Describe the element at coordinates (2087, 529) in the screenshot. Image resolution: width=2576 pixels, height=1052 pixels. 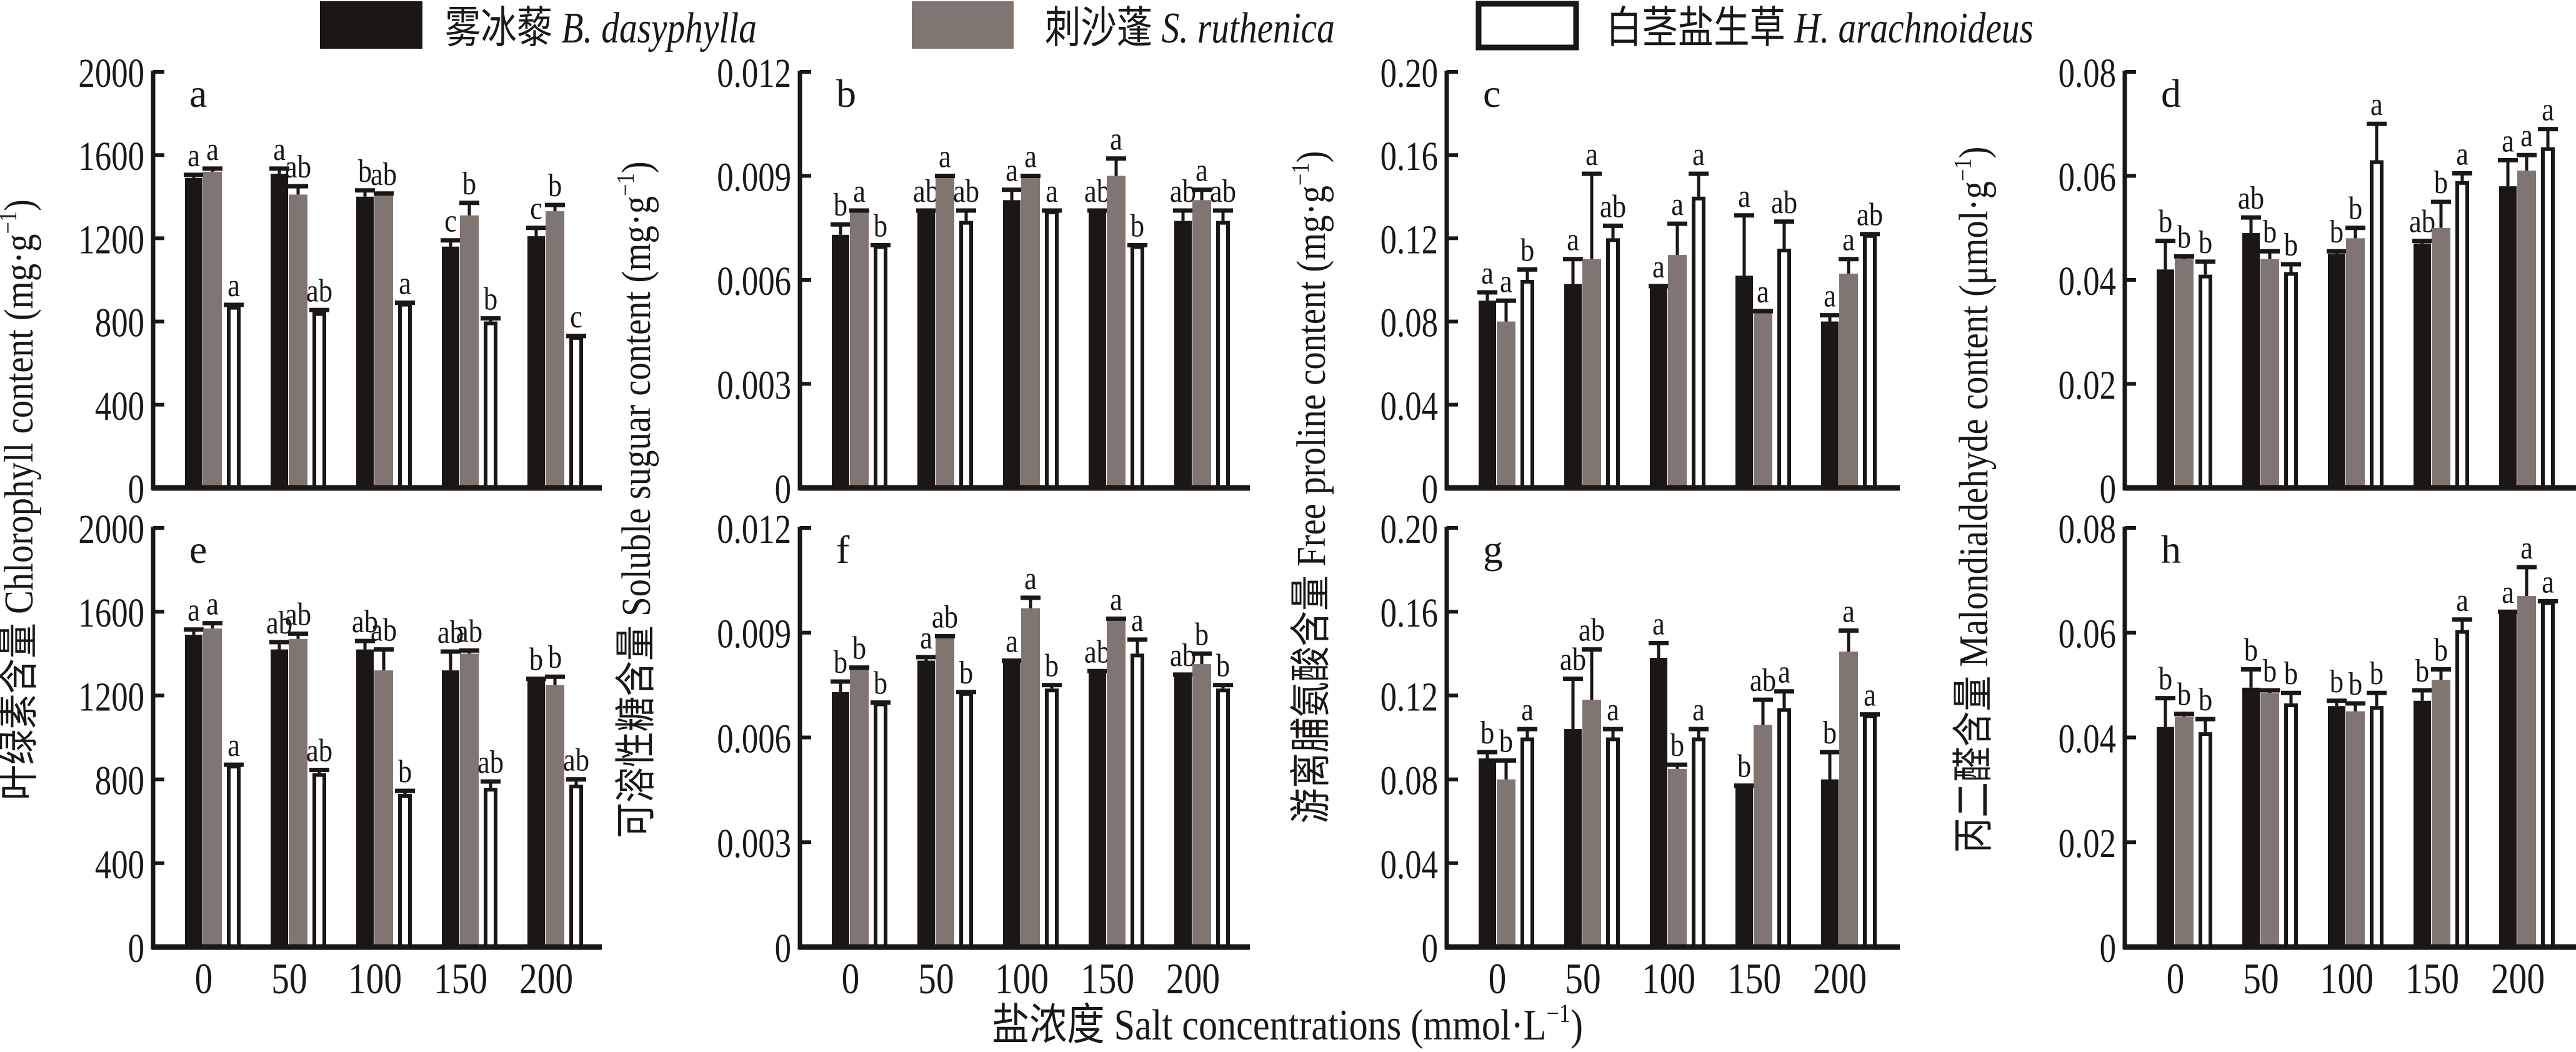
I see `y-tick-label: 0.08` at that location.